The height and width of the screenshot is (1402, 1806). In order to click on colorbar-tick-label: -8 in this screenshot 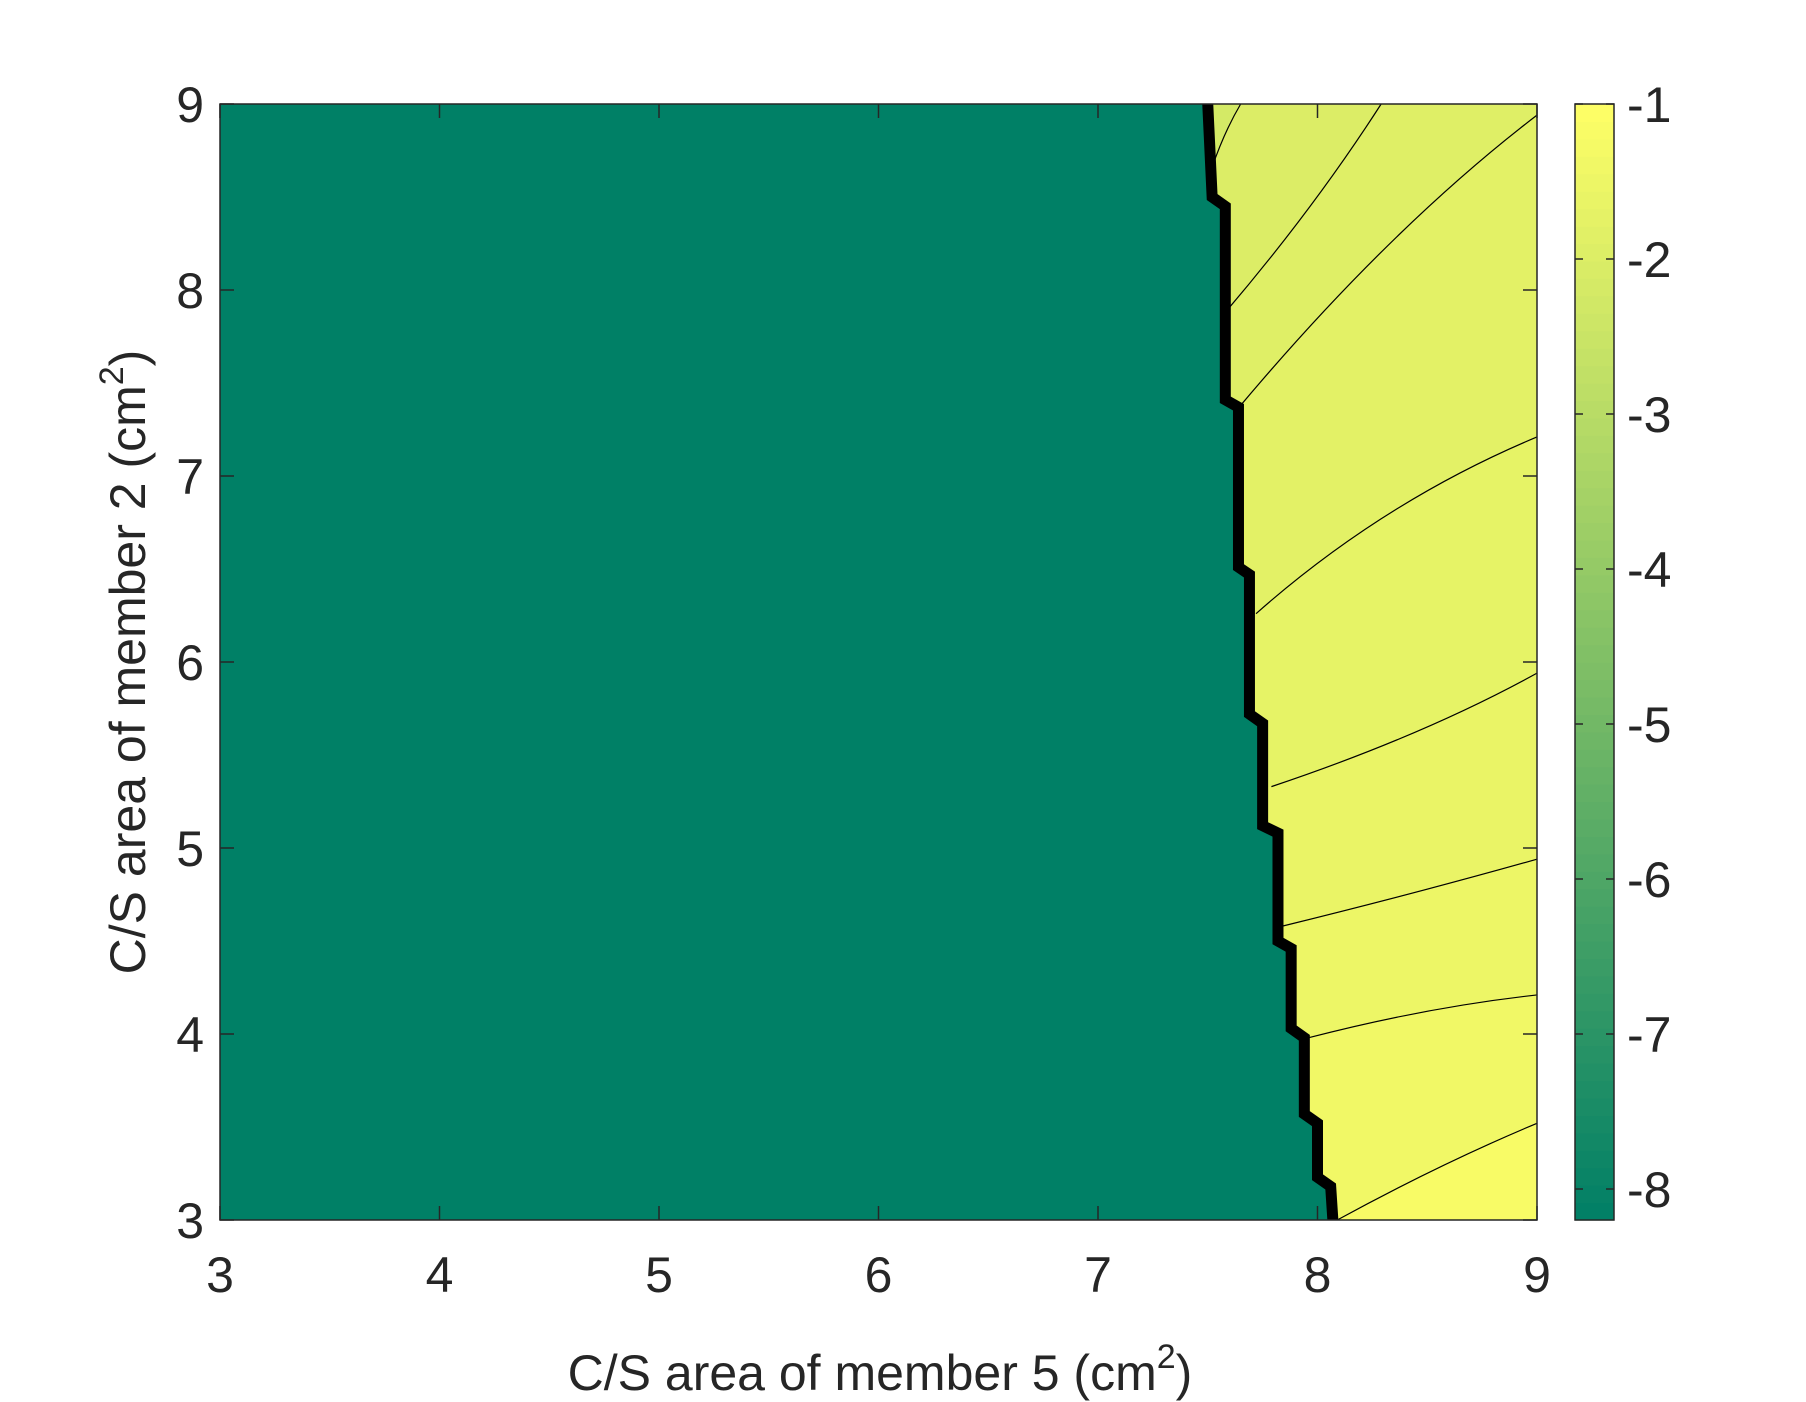, I will do `click(1649, 1190)`.